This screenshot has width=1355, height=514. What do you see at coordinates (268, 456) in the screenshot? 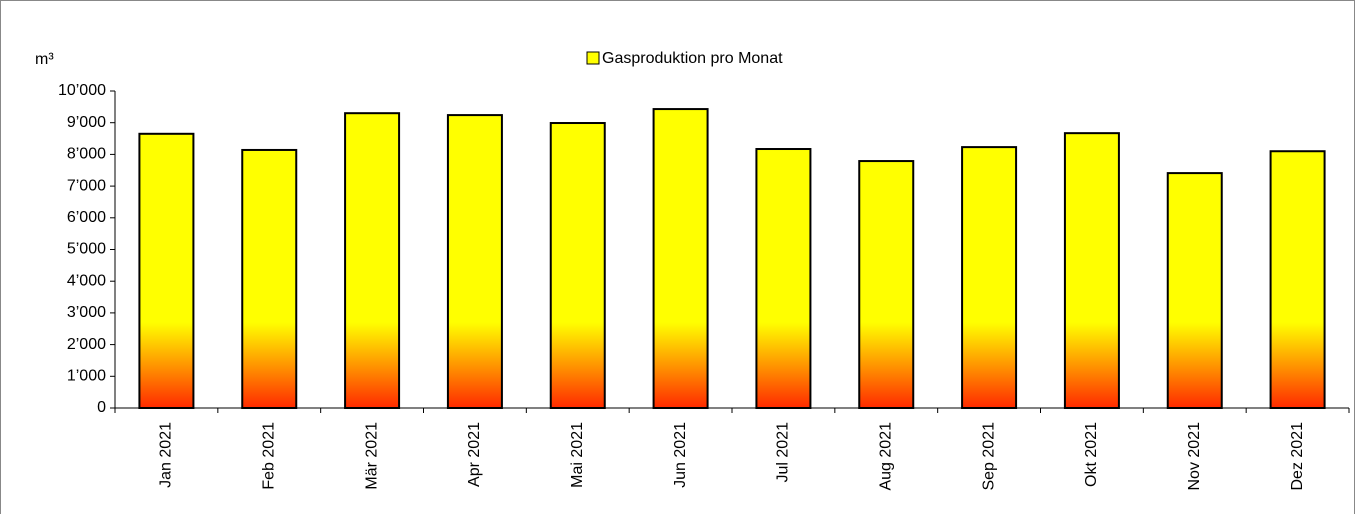
I see `x-tick-label: Feb 2021` at bounding box center [268, 456].